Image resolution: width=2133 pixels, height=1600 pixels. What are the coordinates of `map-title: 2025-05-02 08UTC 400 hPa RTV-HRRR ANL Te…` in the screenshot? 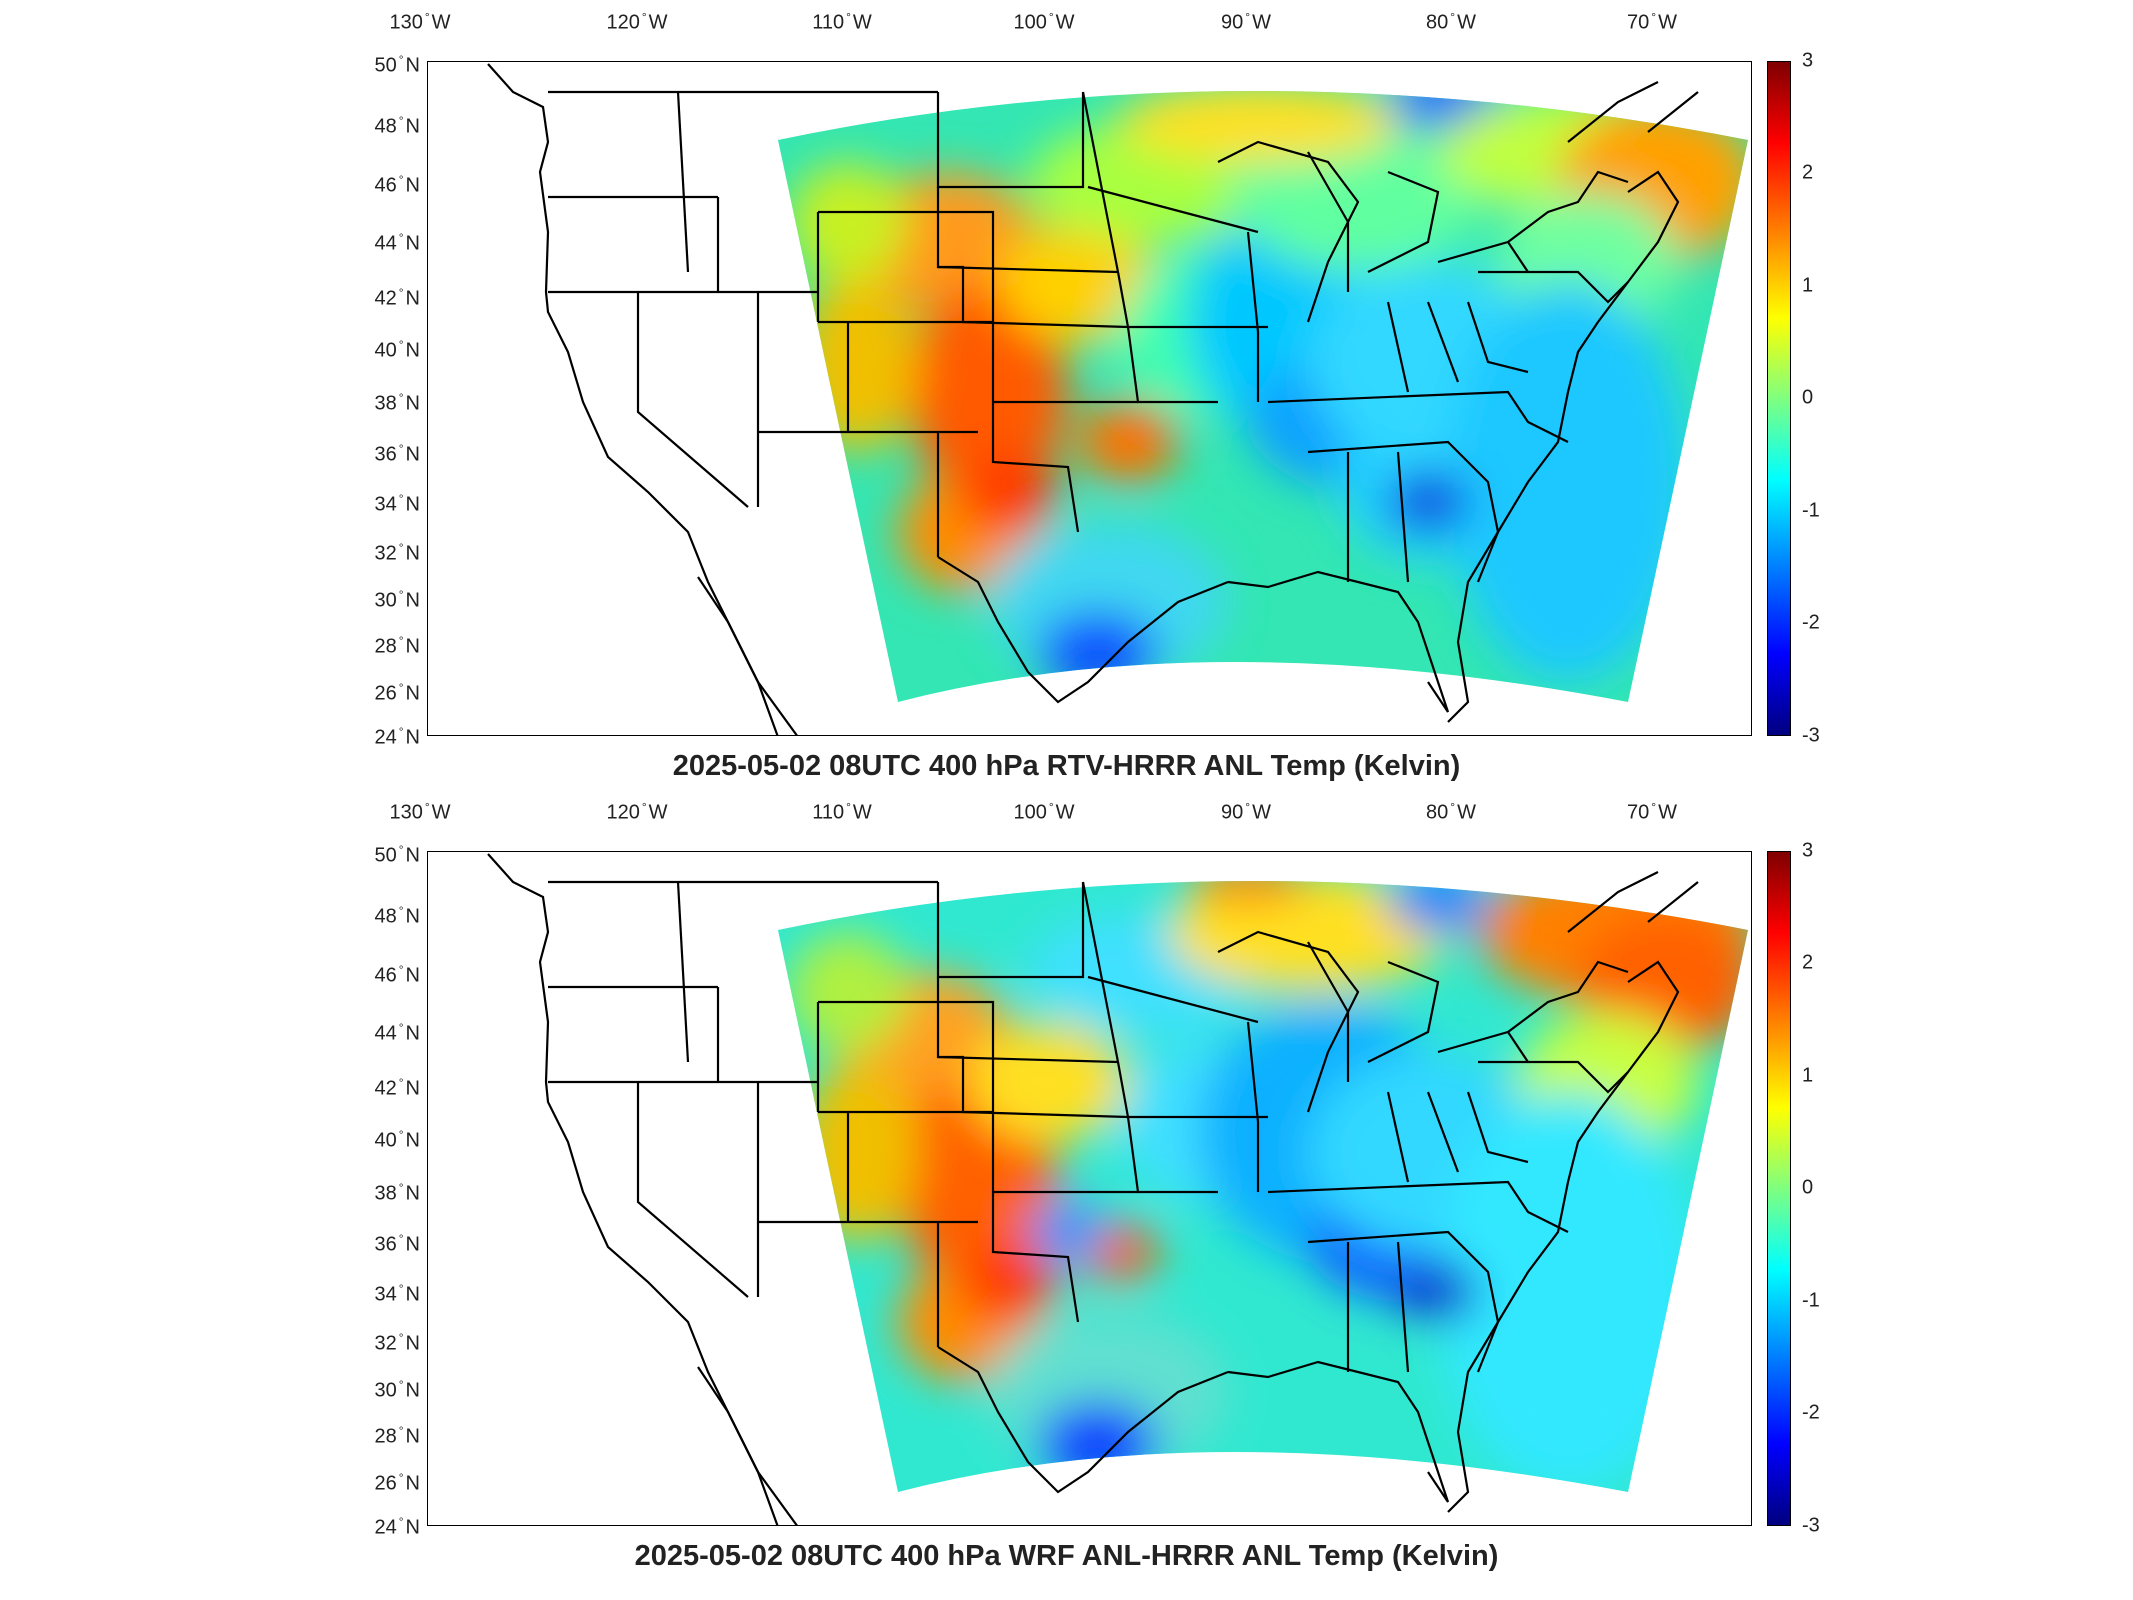 It's located at (1066, 766).